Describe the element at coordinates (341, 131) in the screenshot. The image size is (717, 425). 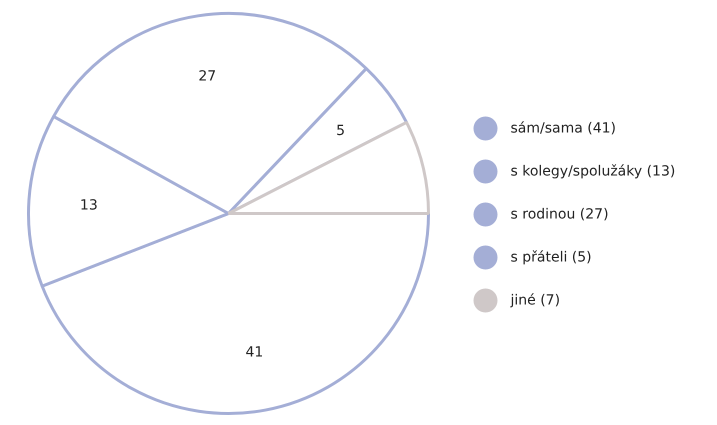
I see `data-label: 5` at that location.